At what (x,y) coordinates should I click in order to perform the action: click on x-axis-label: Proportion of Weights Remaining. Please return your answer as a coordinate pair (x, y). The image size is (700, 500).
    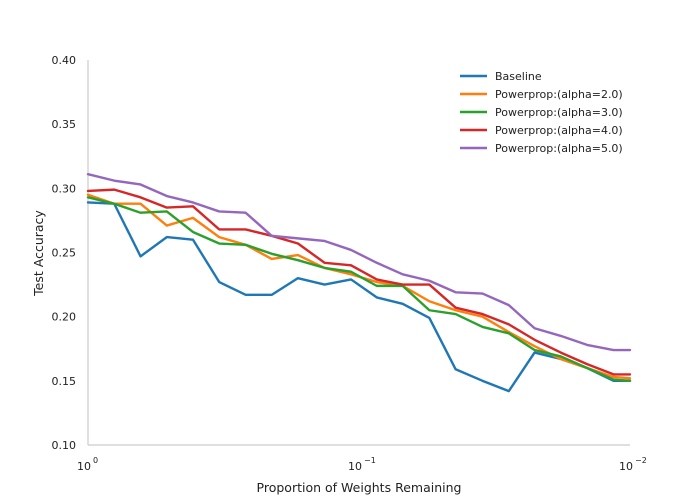
    Looking at the image, I should click on (359, 487).